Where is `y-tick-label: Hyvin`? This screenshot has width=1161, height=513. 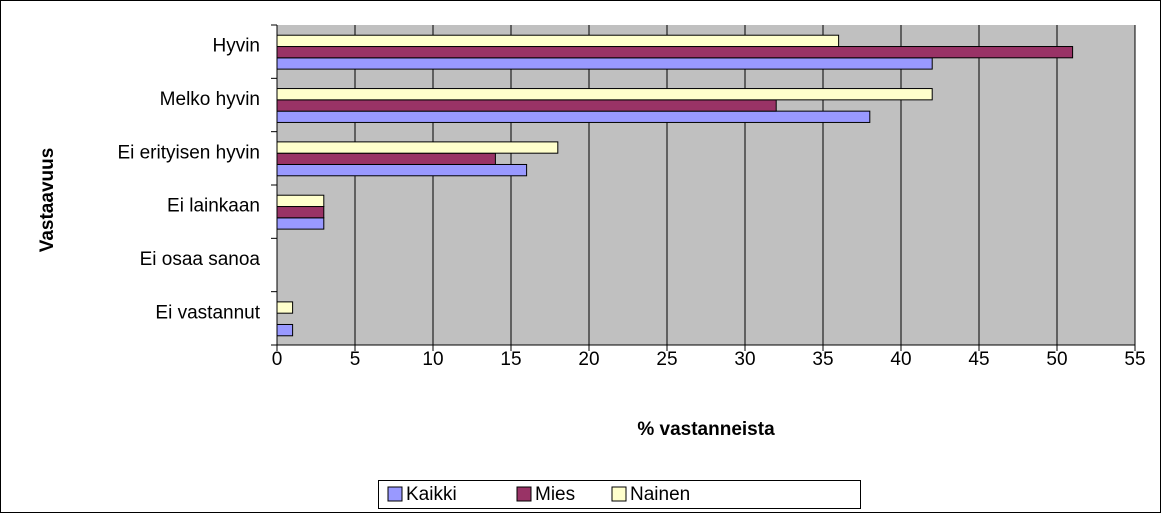 y-tick-label: Hyvin is located at coordinates (236, 46).